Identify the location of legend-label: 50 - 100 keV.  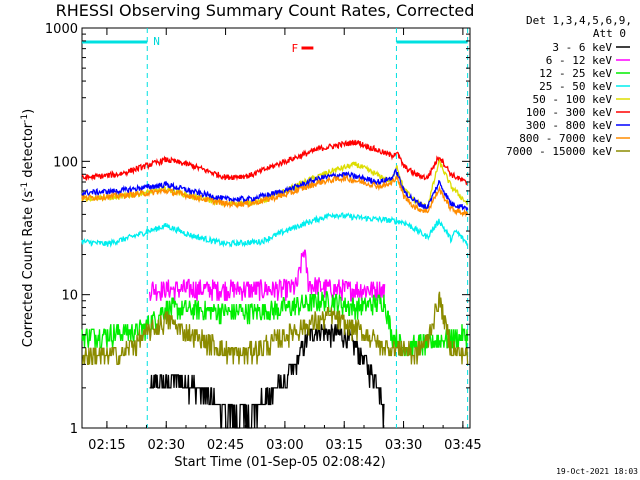
(573, 99).